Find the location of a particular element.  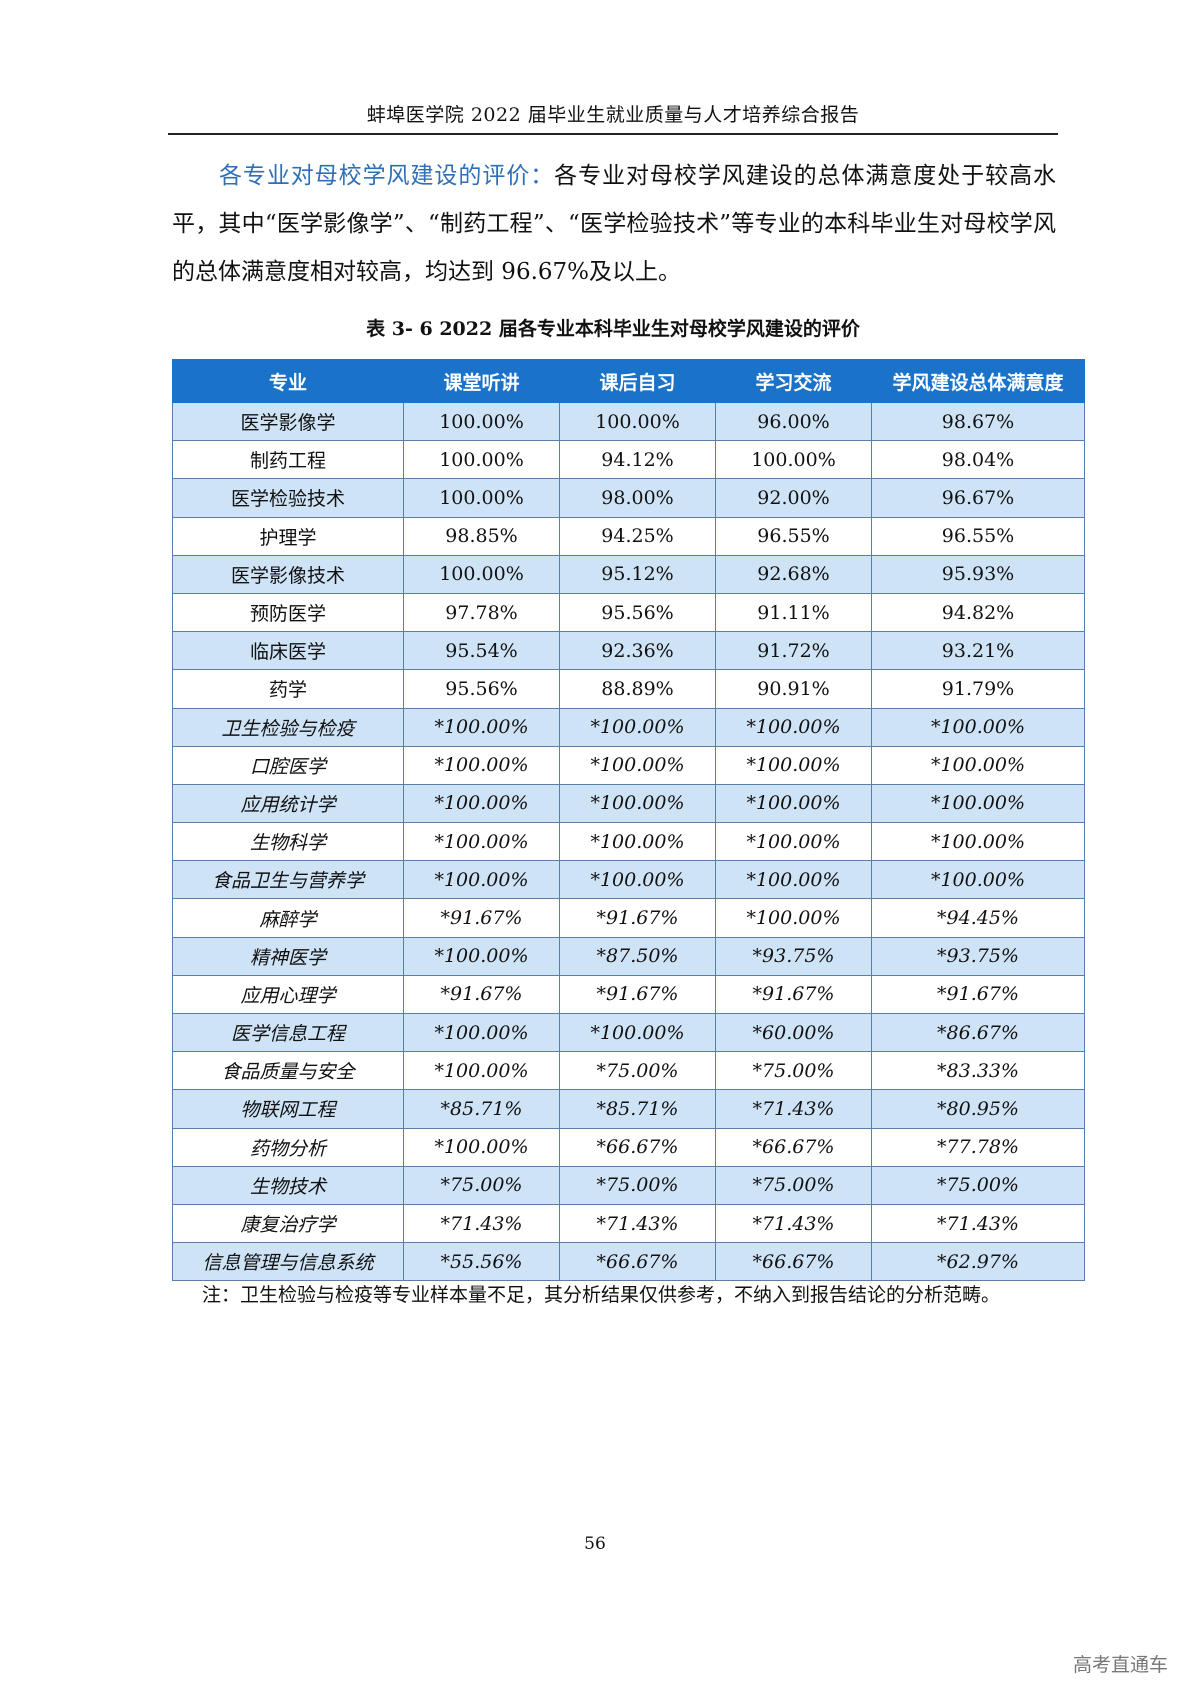

table-header-row: 专业 课堂听讲 课后自习 学习交流 学风建设总体满意度 is located at coordinates (628, 381).